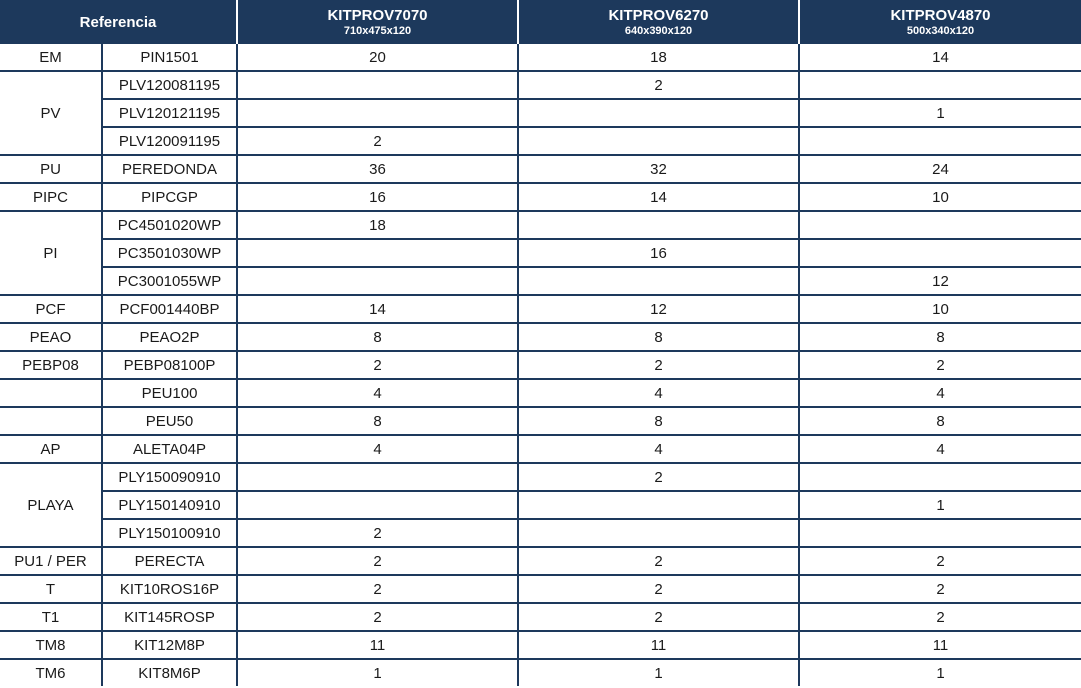 The width and height of the screenshot is (1081, 688). I want to click on kit-column-header-kitprov6270: KITPROV6270 640x390x120, so click(658, 22).